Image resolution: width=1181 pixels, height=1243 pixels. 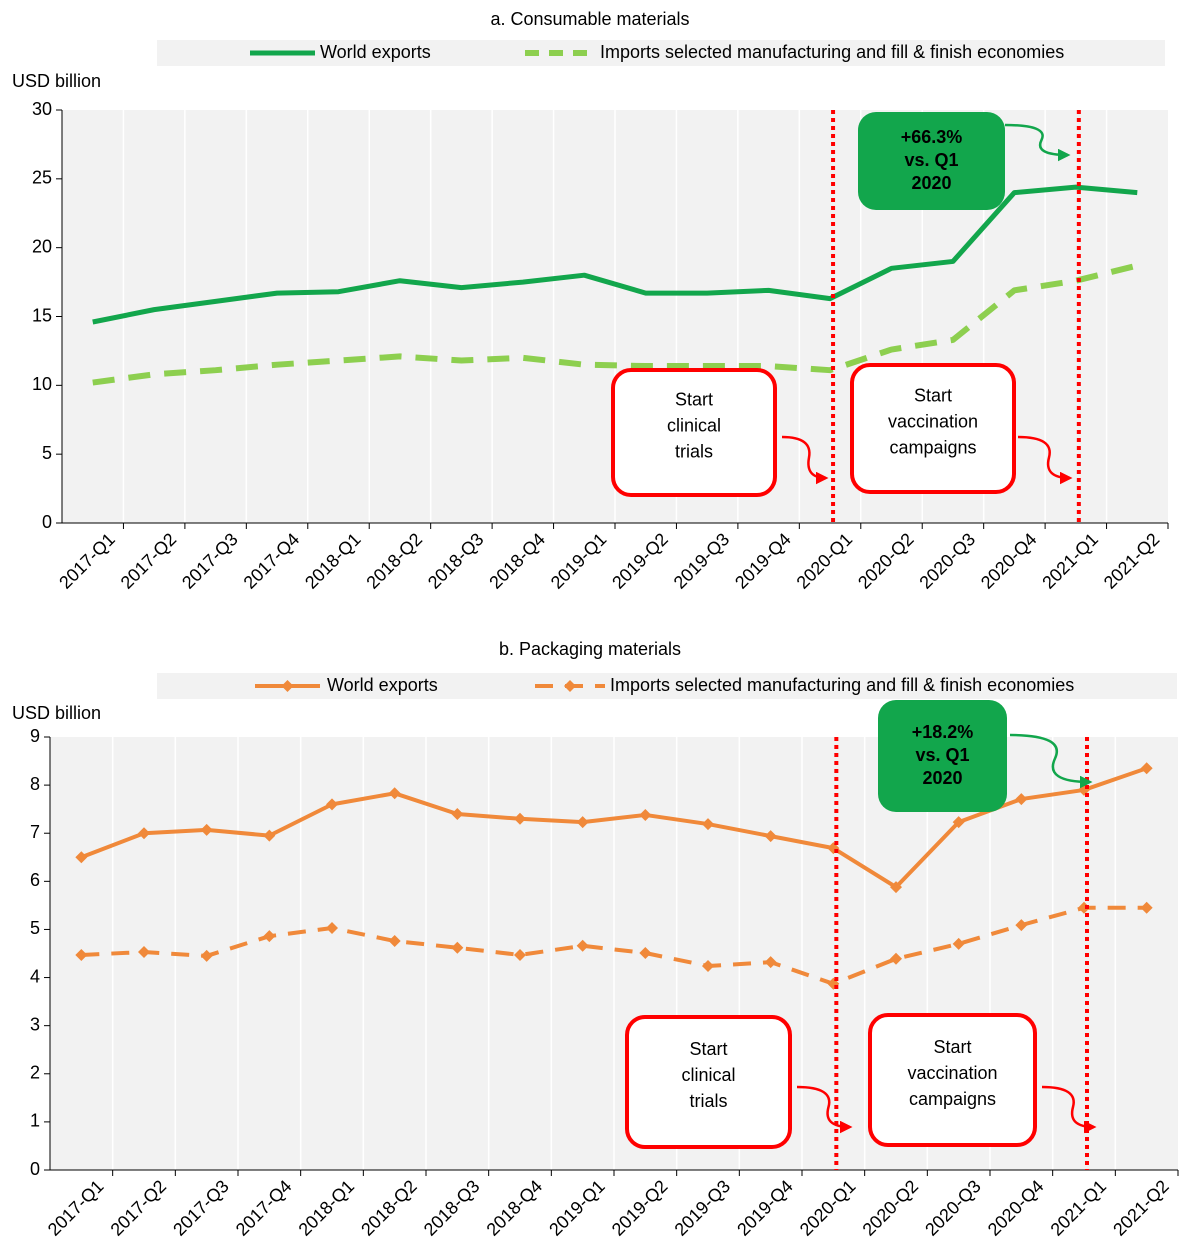 I want to click on x-tick-label: 2019-Q3, so click(x=703, y=1208).